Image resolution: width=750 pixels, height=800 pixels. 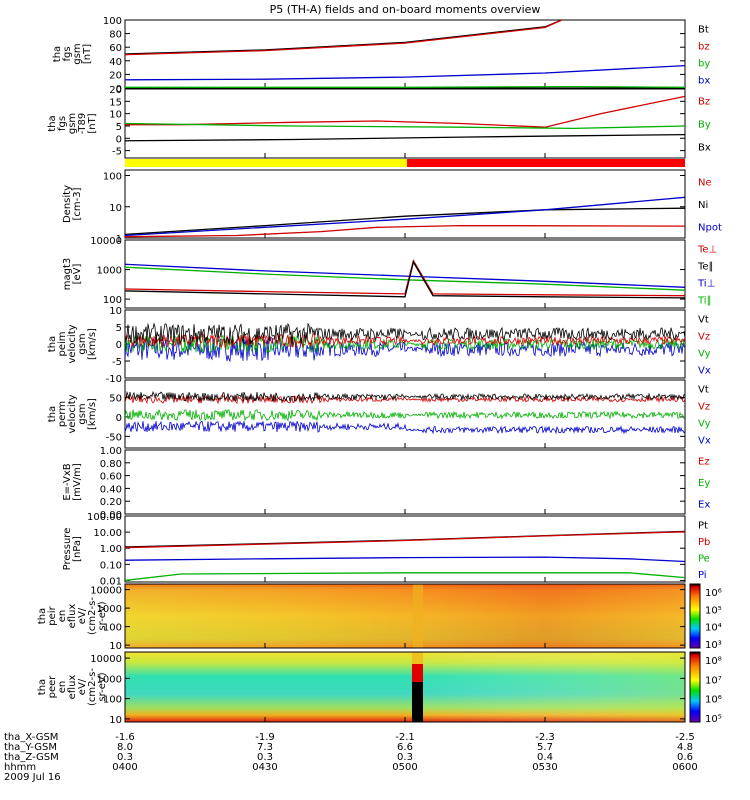 What do you see at coordinates (111, 565) in the screenshot?
I see `y-tick-label: 0.10` at bounding box center [111, 565].